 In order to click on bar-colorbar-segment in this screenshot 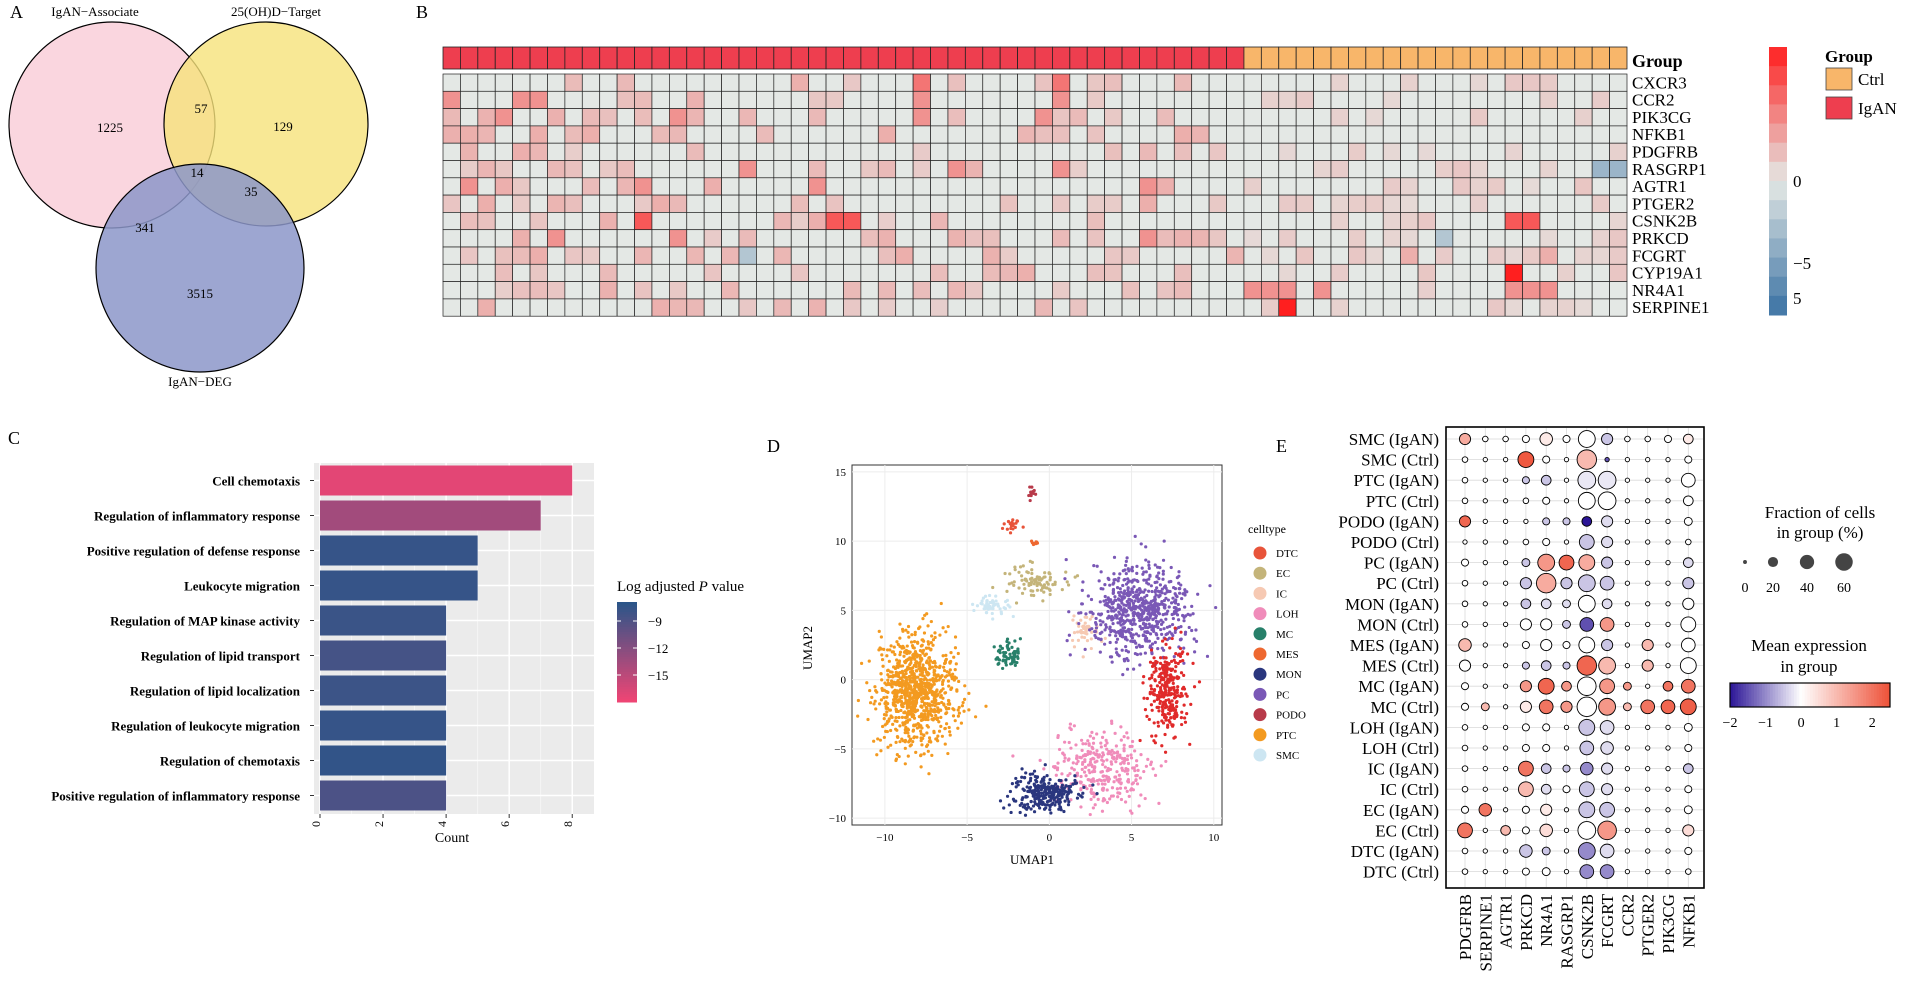, I will do `click(627, 696)`.